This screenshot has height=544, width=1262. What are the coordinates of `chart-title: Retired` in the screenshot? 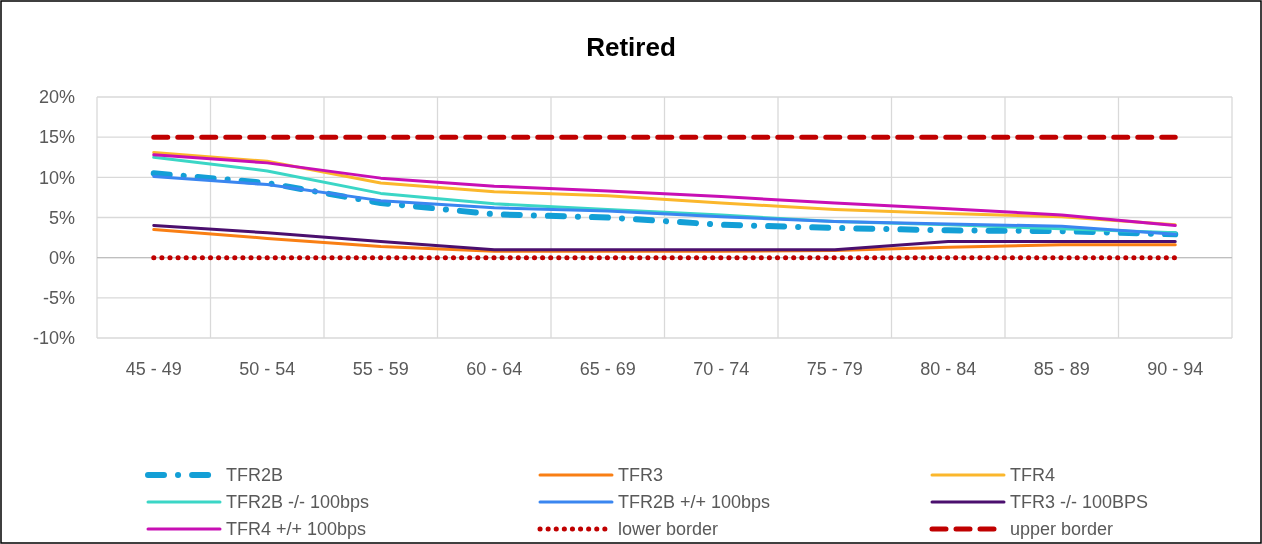 It's located at (631, 47).